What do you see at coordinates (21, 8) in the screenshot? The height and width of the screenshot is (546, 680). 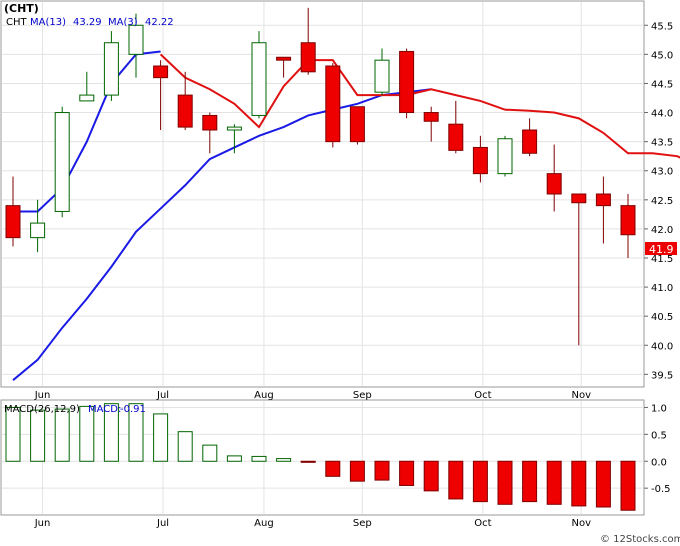 I see `chart-title: (CHT)` at bounding box center [21, 8].